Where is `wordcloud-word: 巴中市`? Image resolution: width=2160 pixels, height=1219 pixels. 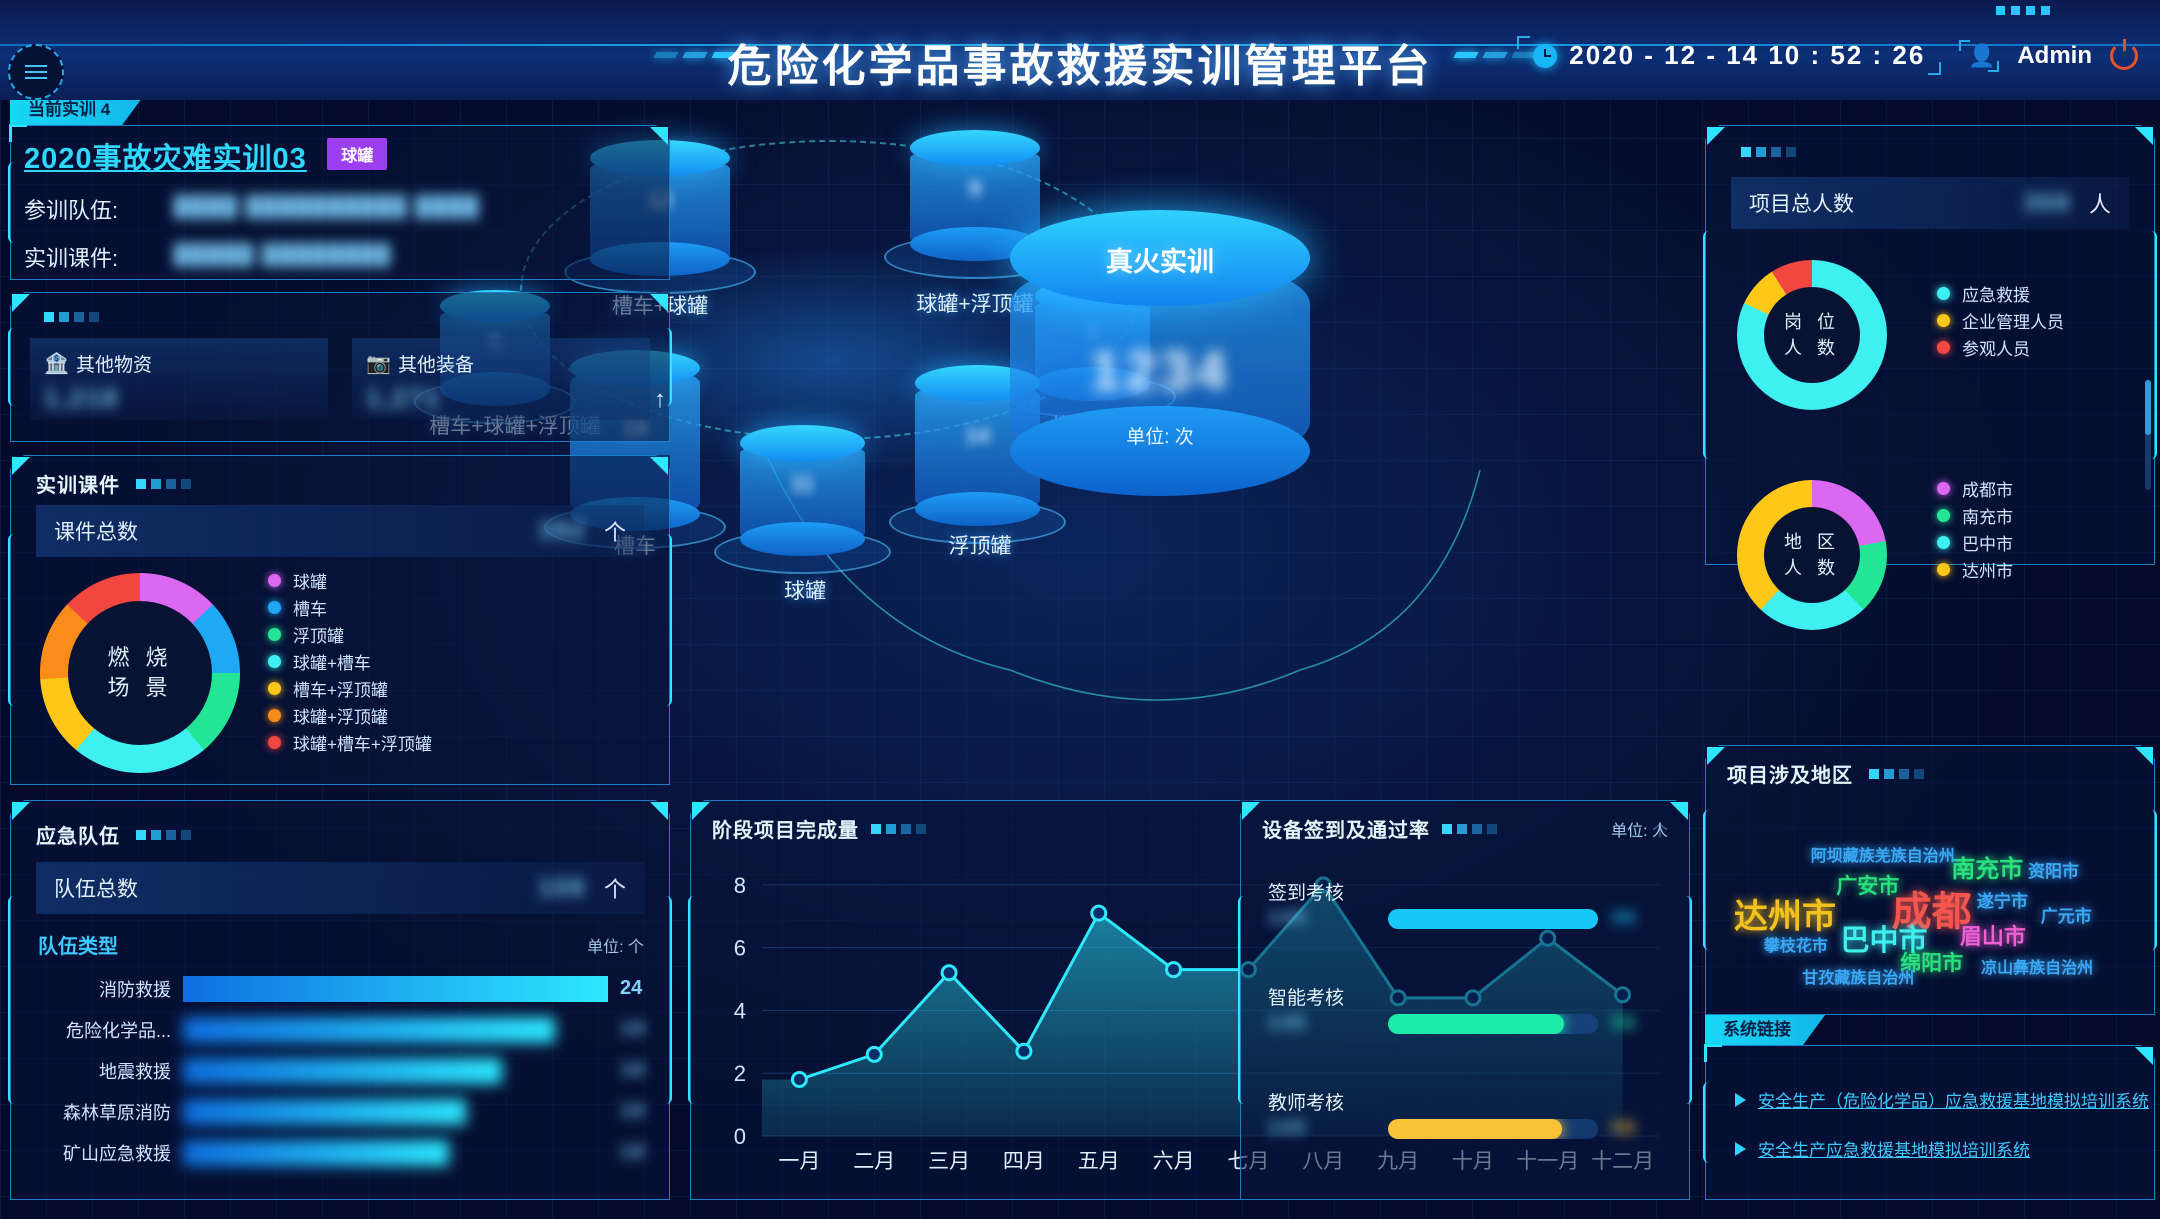 wordcloud-word: 巴中市 is located at coordinates (1884, 941).